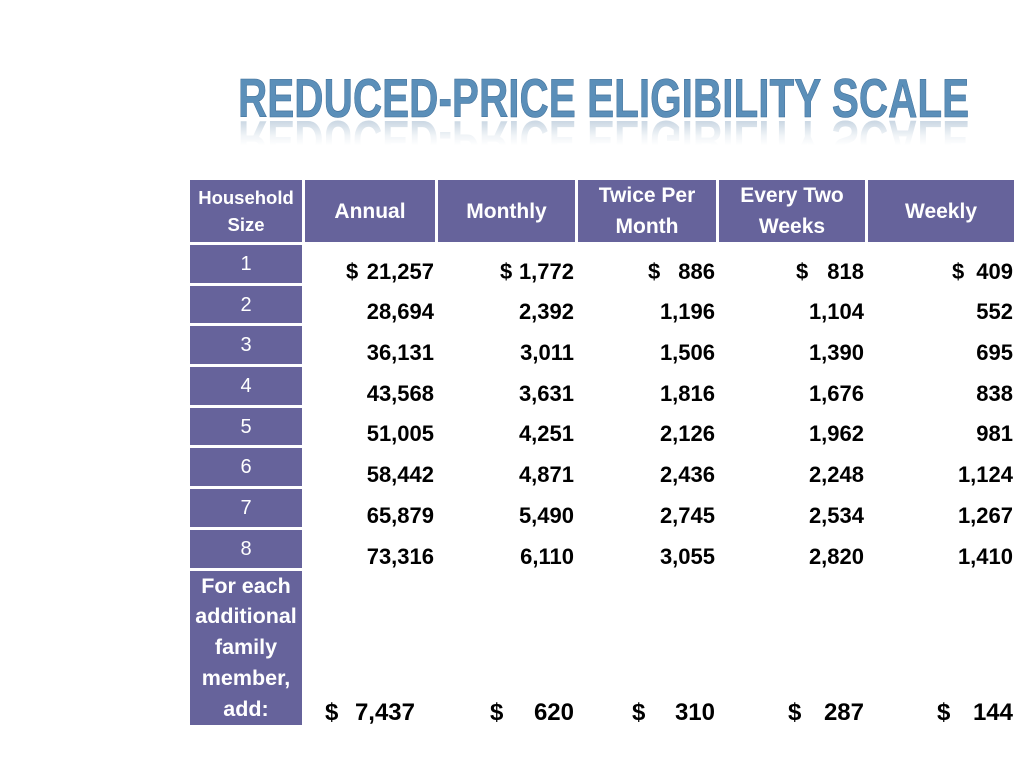 The image size is (1024, 768). What do you see at coordinates (647, 427) in the screenshot?
I see `twice-per-month-cell: 2,126` at bounding box center [647, 427].